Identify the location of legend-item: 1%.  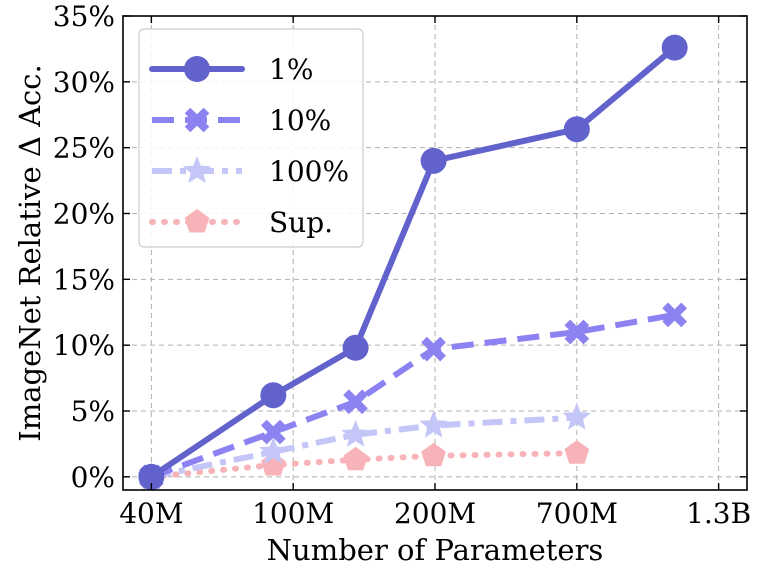
(231, 69).